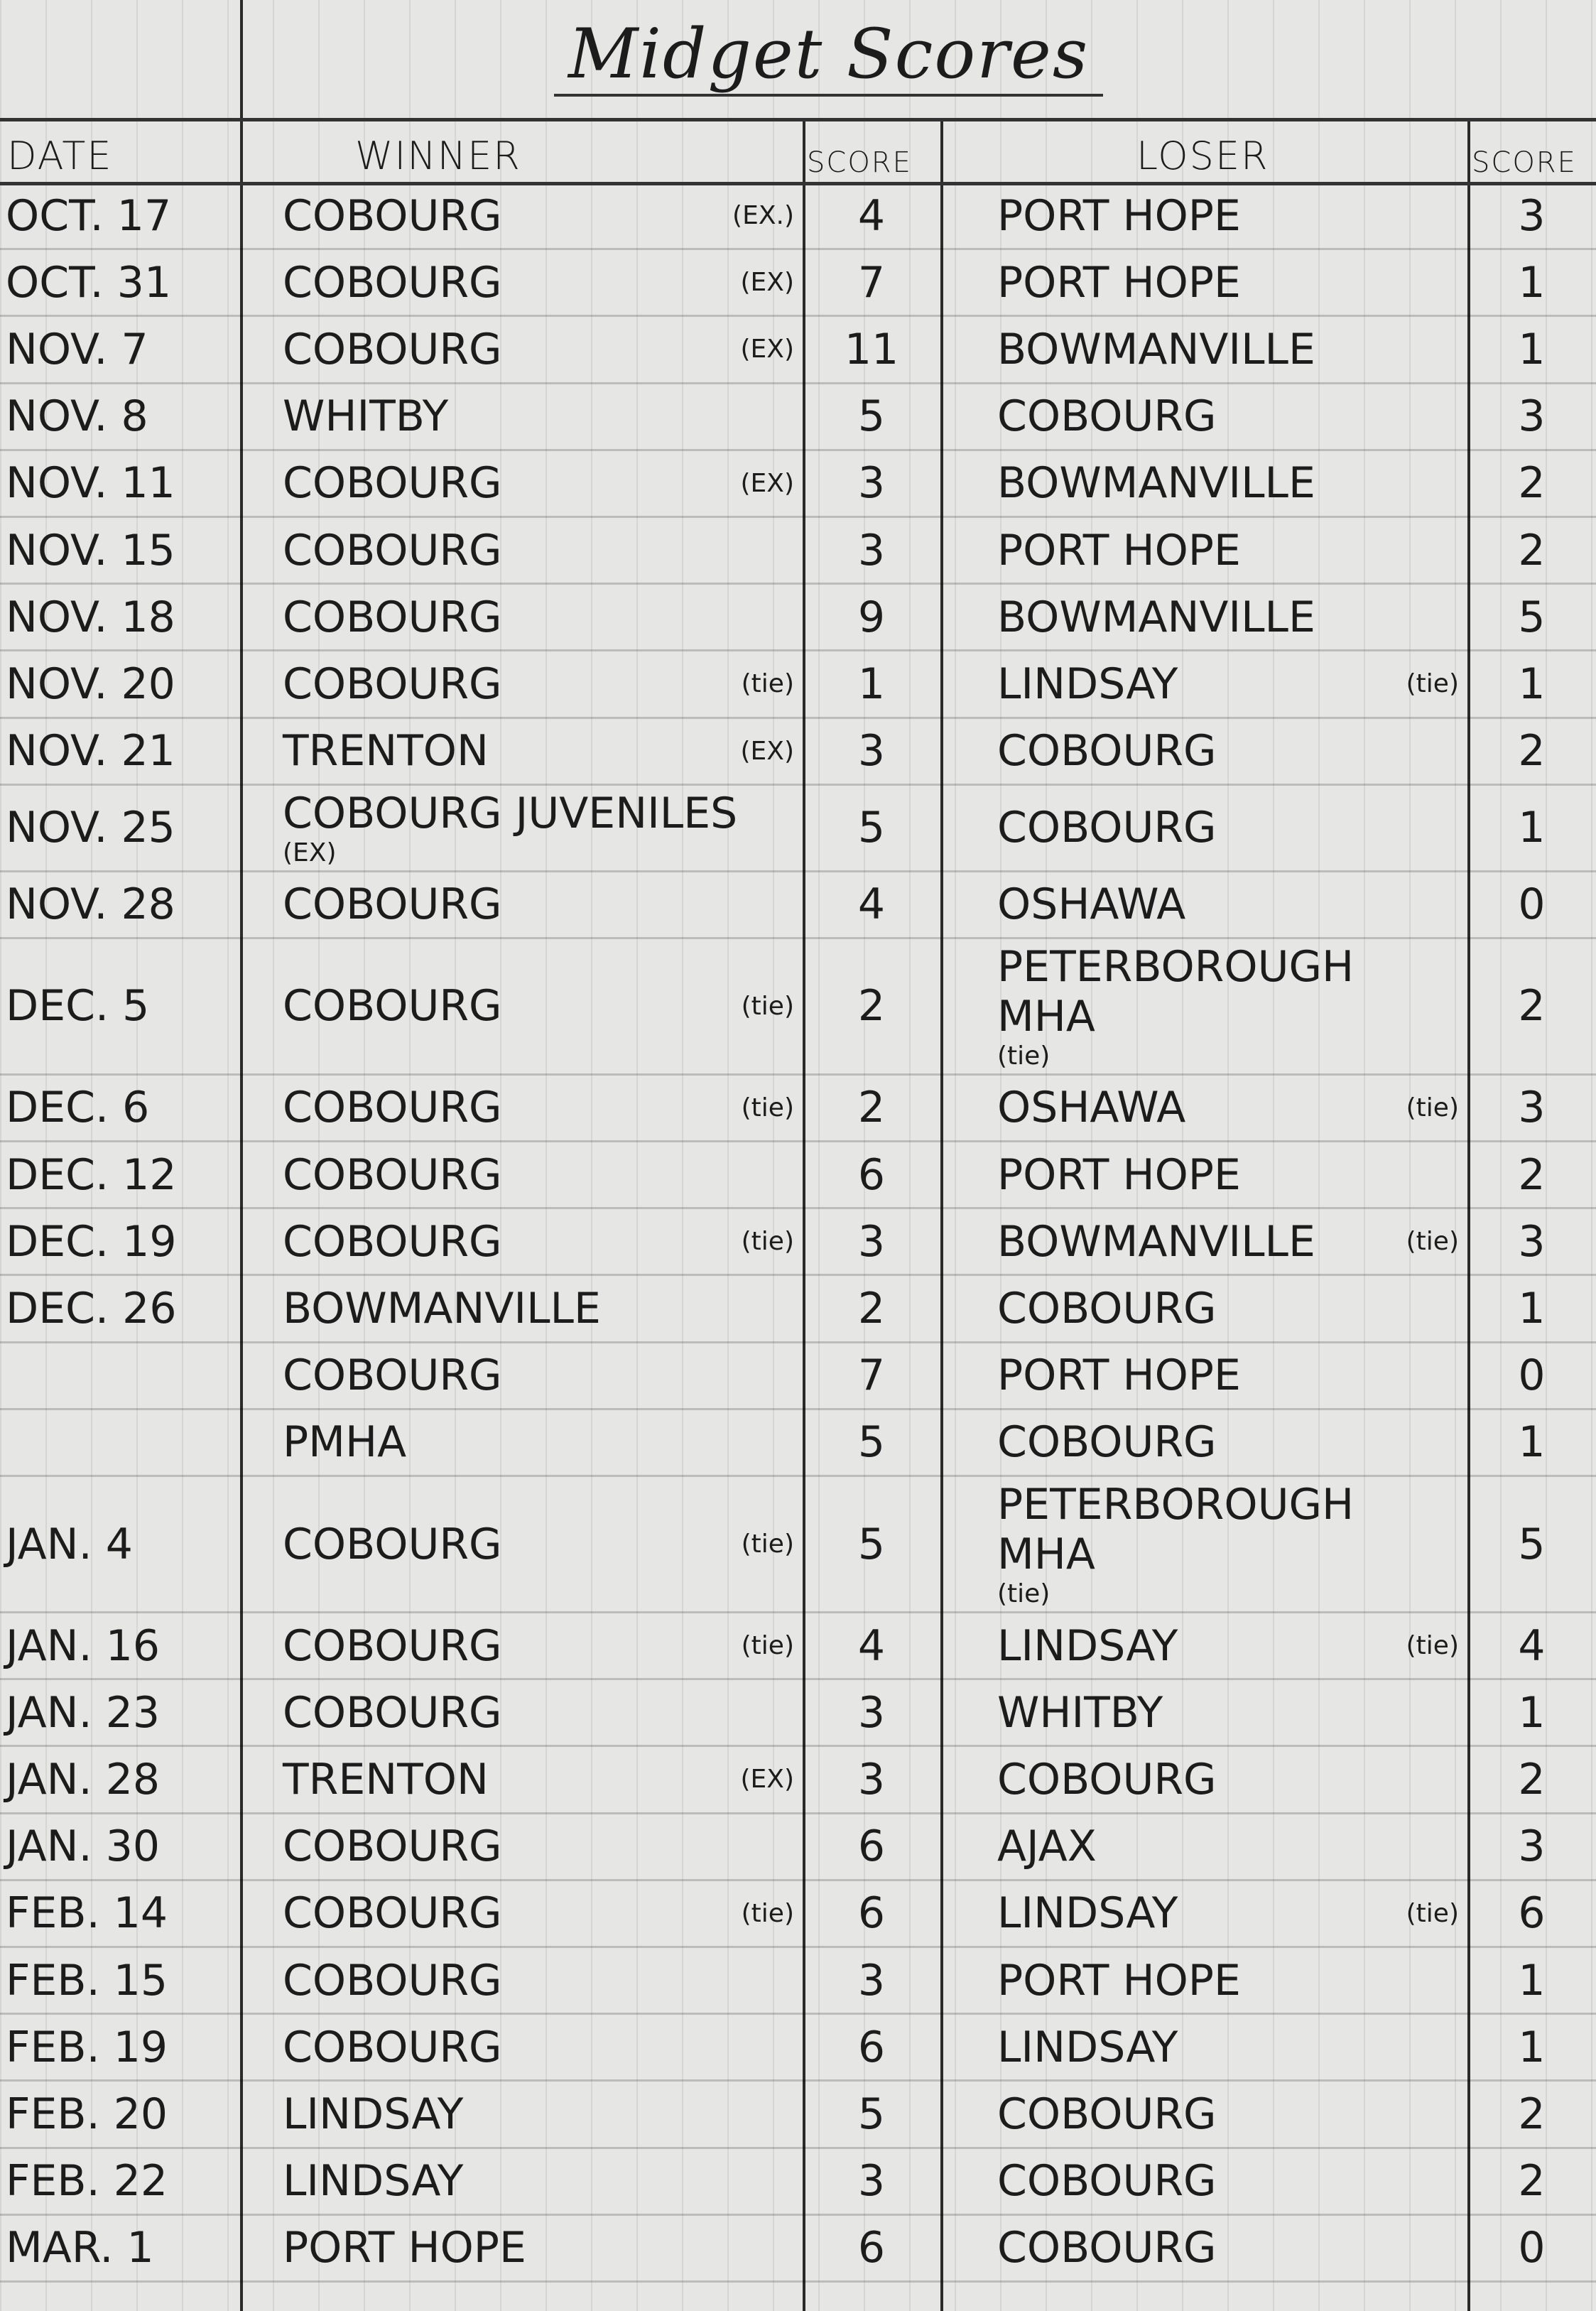 The height and width of the screenshot is (2311, 1596). I want to click on game-date: JAN. 16, so click(83, 1645).